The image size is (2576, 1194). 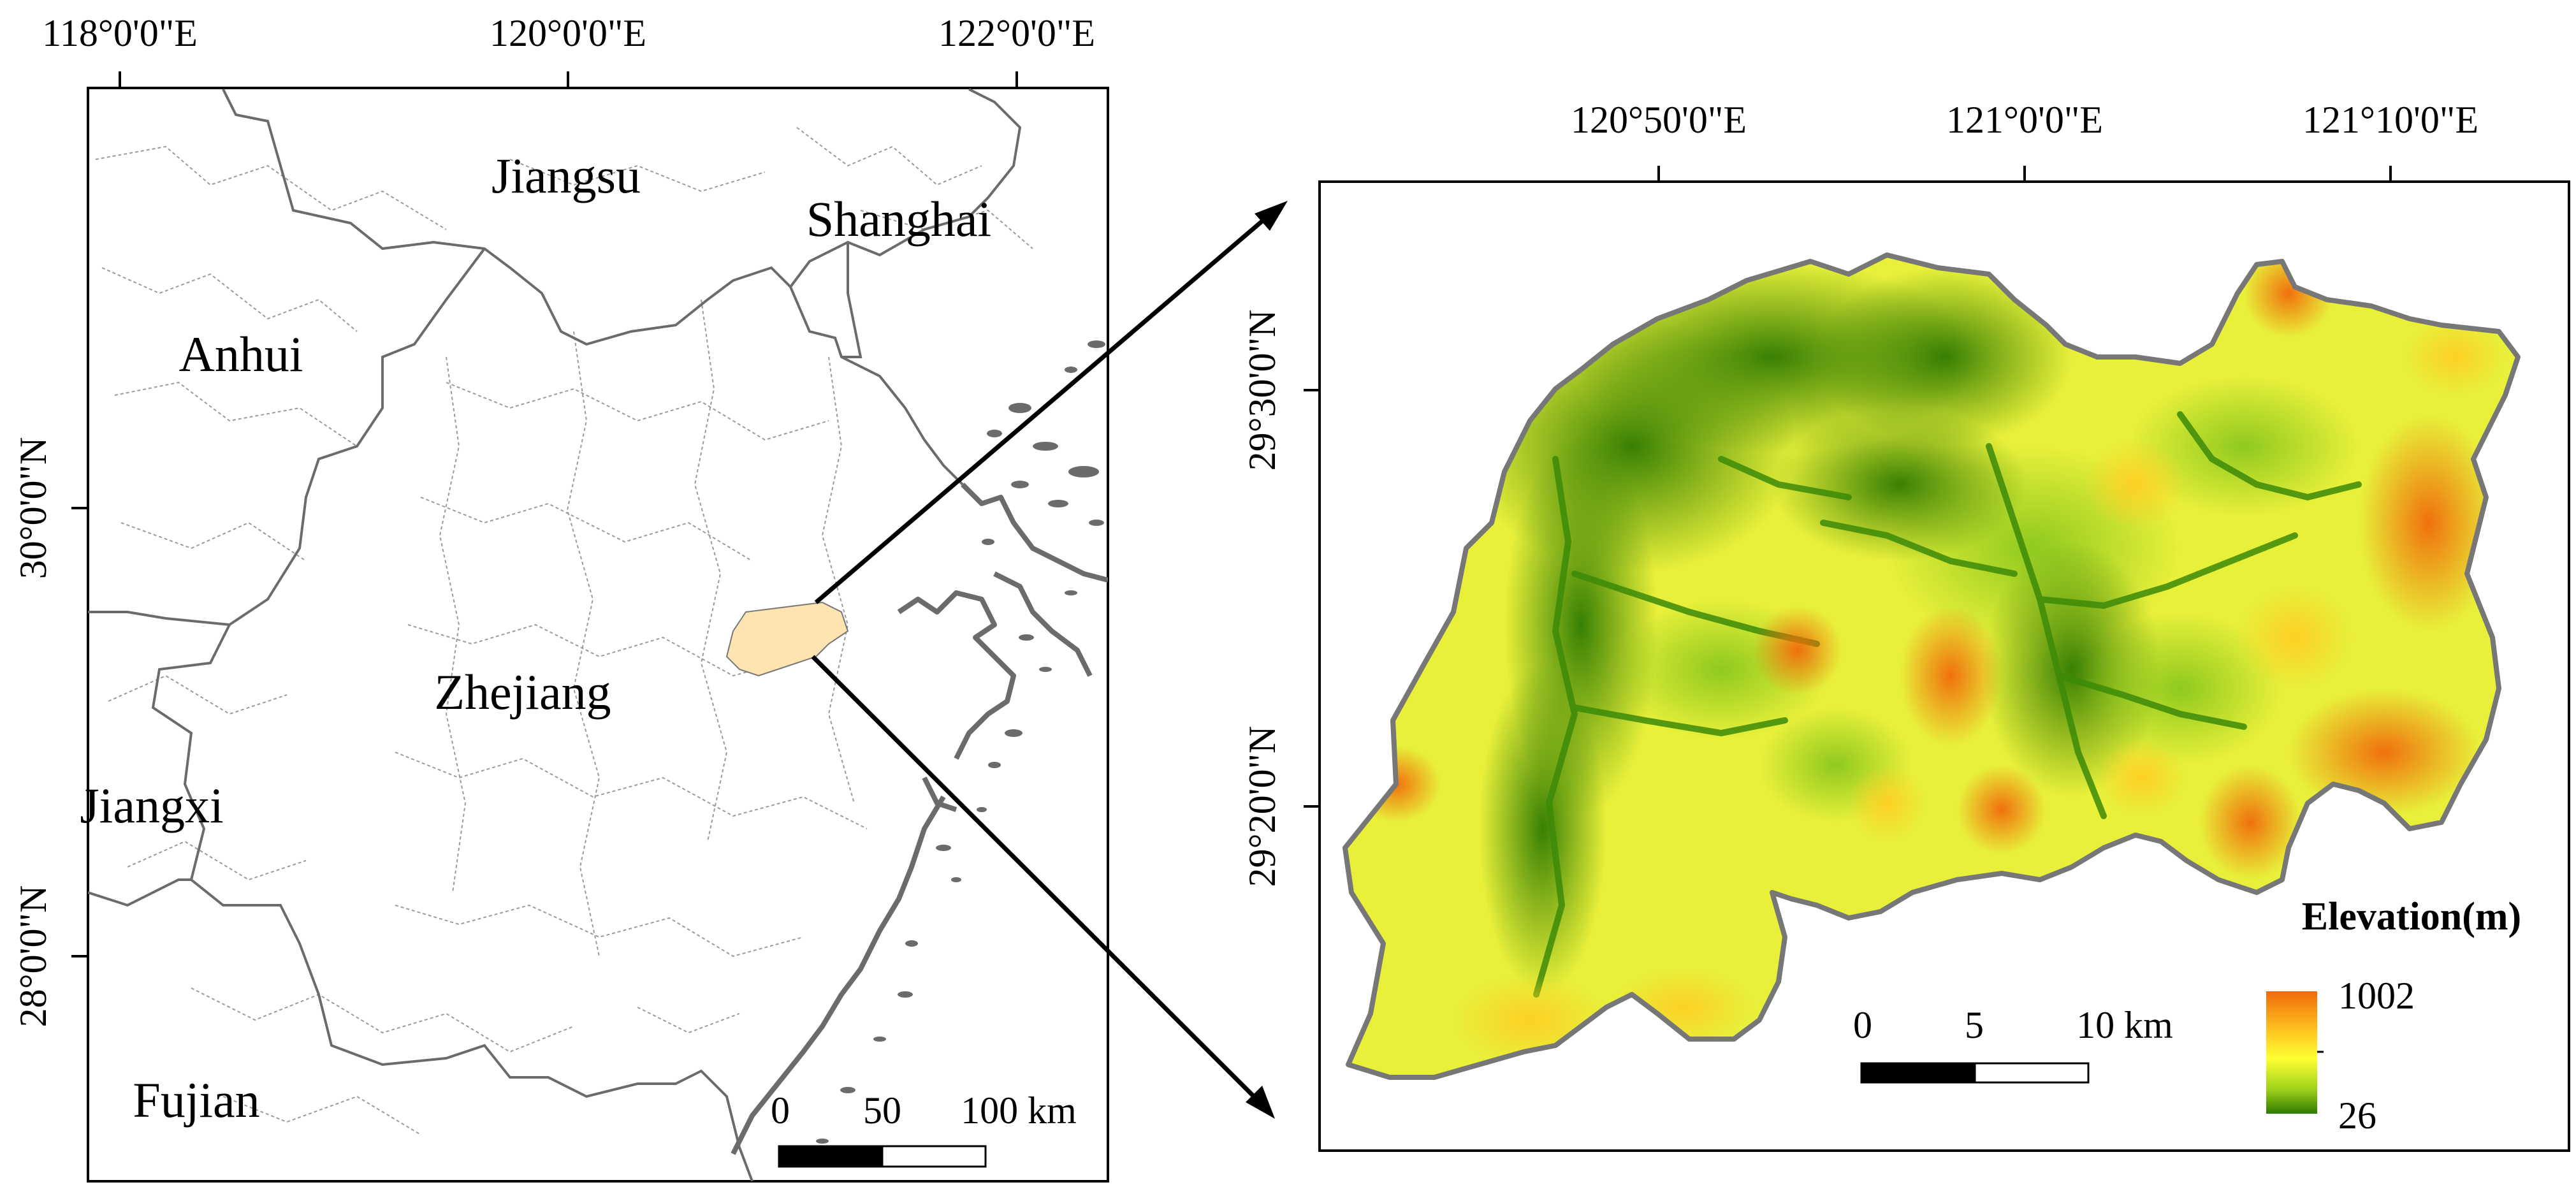 I want to click on lon-tick-121-0: 121°0'0"E, so click(x=2024, y=120).